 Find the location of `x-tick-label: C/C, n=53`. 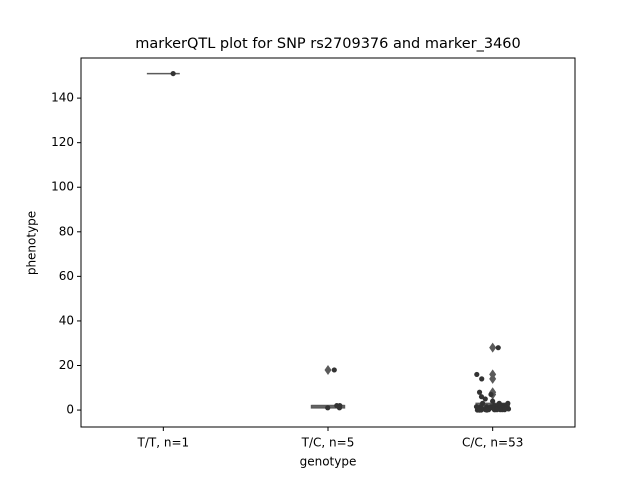

x-tick-label: C/C, n=53 is located at coordinates (492, 443).